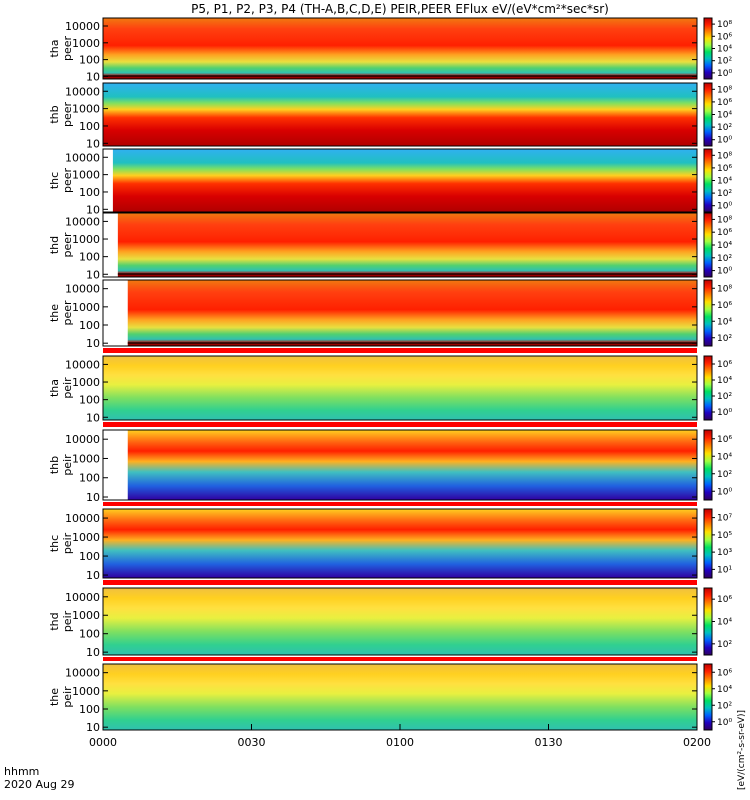  I want to click on colorbar-unit-label: [eV/(cm²-s-sr-eV)], so click(742, 750).